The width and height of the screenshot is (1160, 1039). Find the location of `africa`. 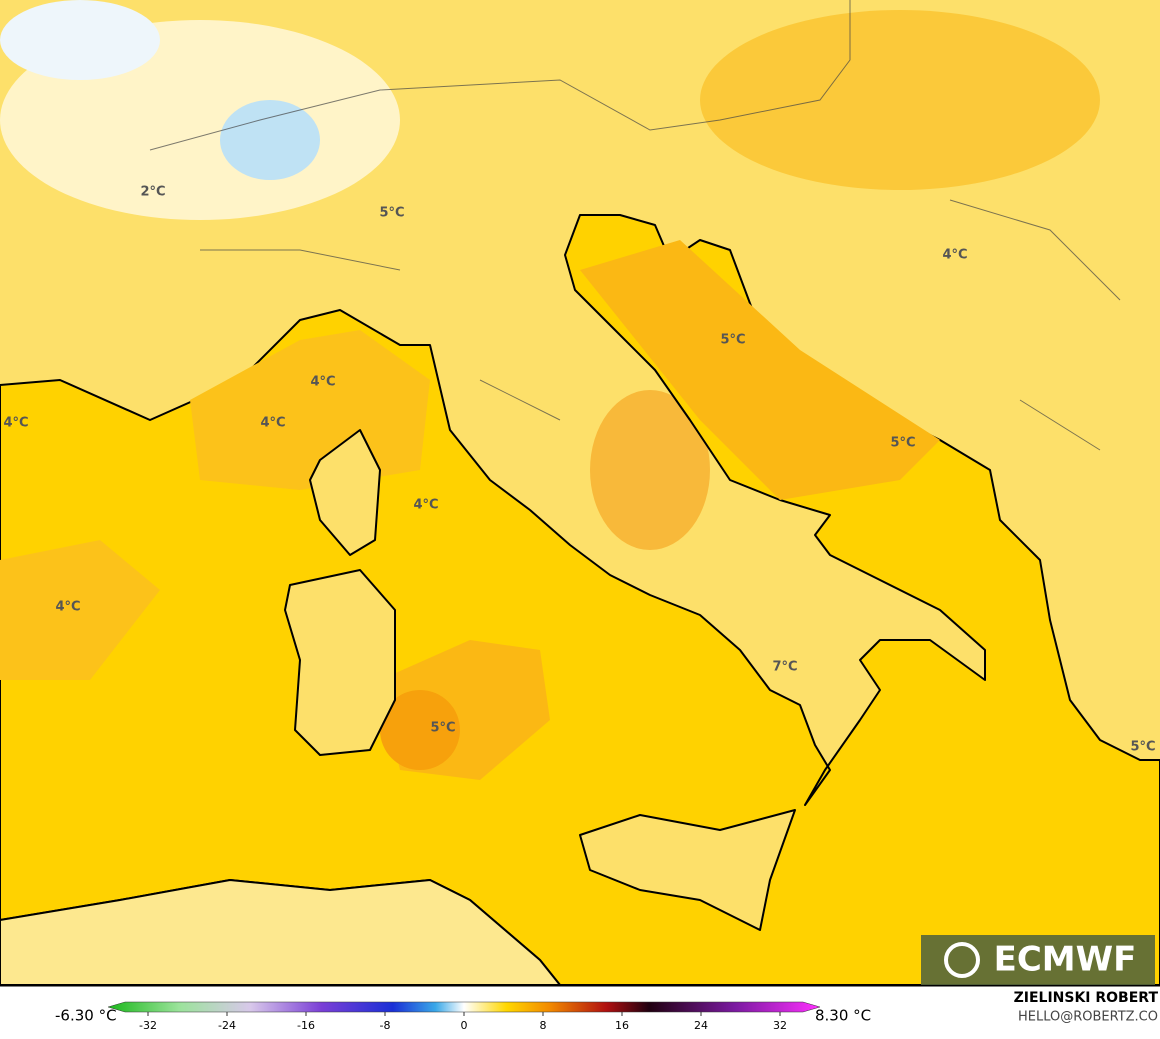

africa is located at coordinates (280, 932).